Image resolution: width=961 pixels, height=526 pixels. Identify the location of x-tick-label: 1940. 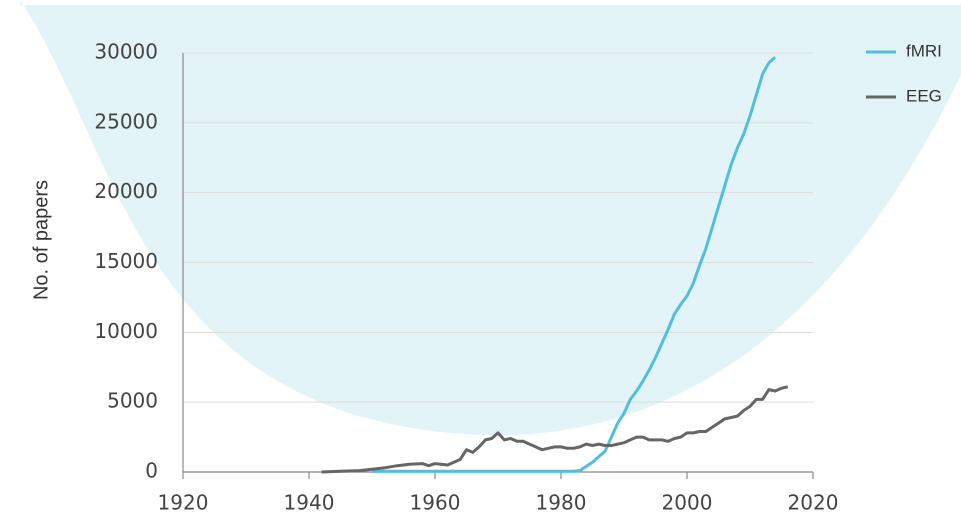
(309, 503).